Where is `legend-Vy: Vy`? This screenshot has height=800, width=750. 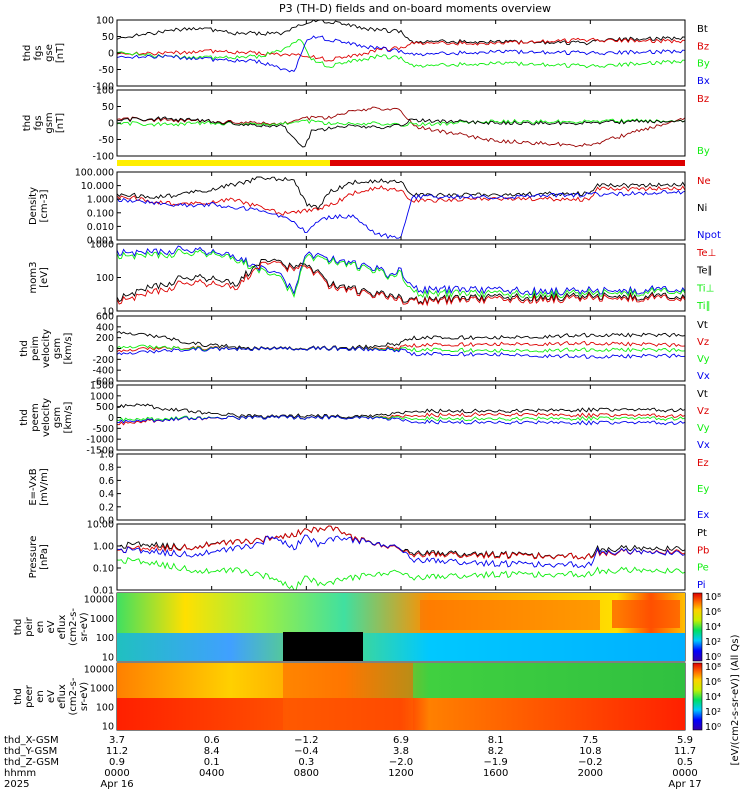 legend-Vy: Vy is located at coordinates (703, 359).